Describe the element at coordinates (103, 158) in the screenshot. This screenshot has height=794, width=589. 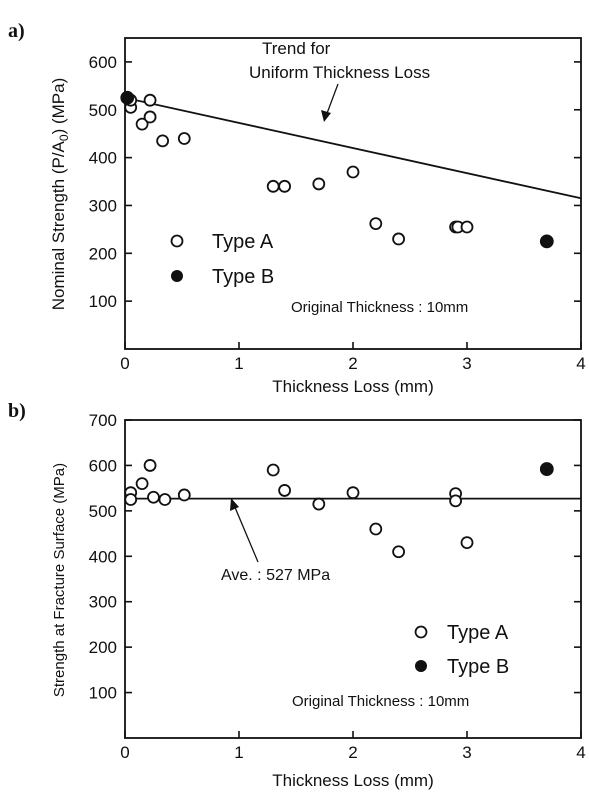
I see `a-y-tick-label: 400` at that location.